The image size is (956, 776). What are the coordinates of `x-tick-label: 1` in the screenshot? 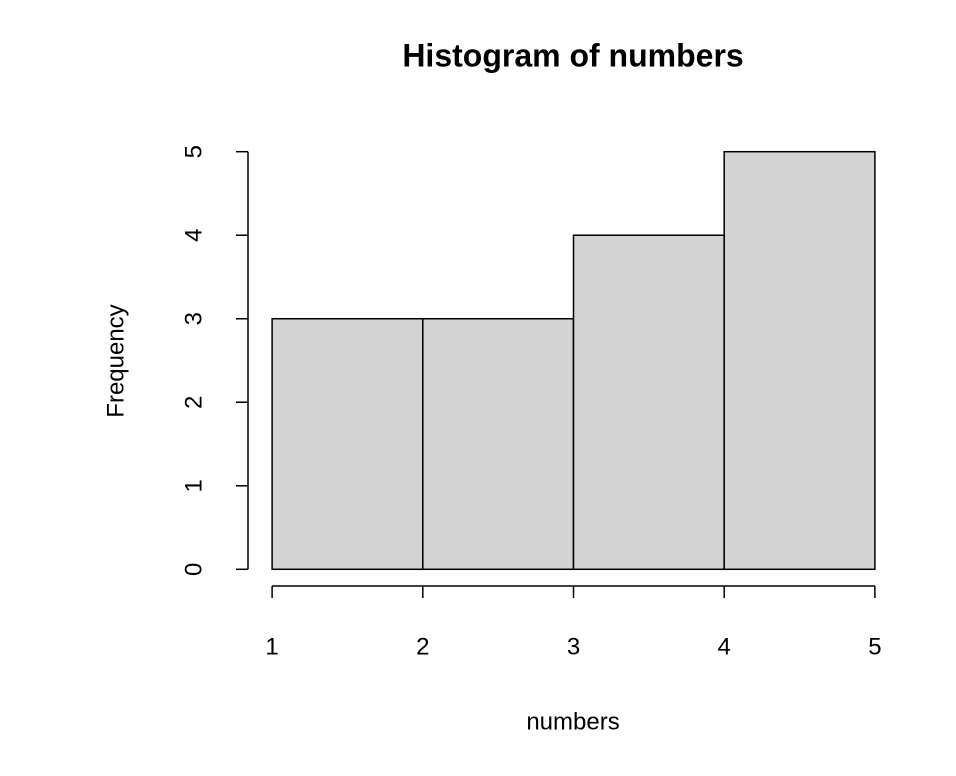 It's located at (271, 646).